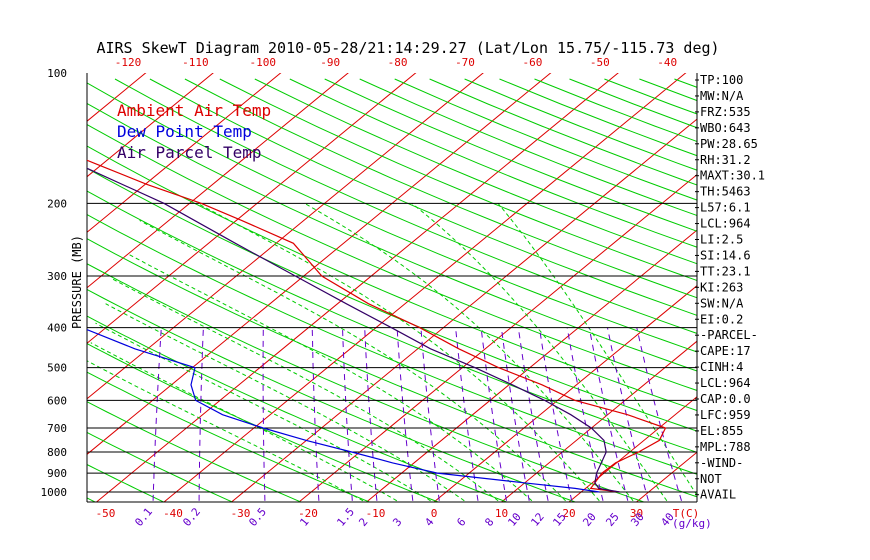  I want to click on mixing-ratio-tick-label: 12, so click(537, 519).